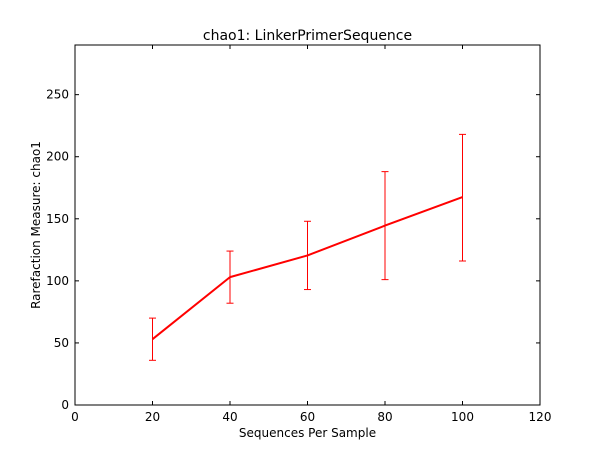 Image resolution: width=600 pixels, height=450 pixels. What do you see at coordinates (57, 95) in the screenshot?
I see `y-tick-label: 250` at bounding box center [57, 95].